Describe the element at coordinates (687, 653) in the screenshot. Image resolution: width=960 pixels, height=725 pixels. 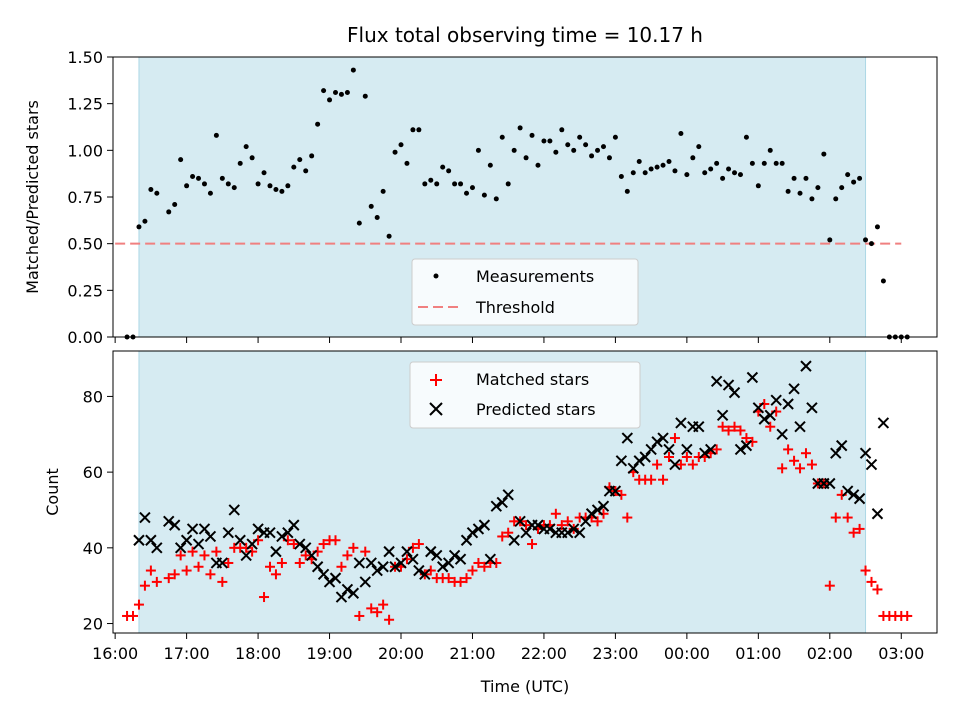
I see `x-tick-label: 00:00` at that location.